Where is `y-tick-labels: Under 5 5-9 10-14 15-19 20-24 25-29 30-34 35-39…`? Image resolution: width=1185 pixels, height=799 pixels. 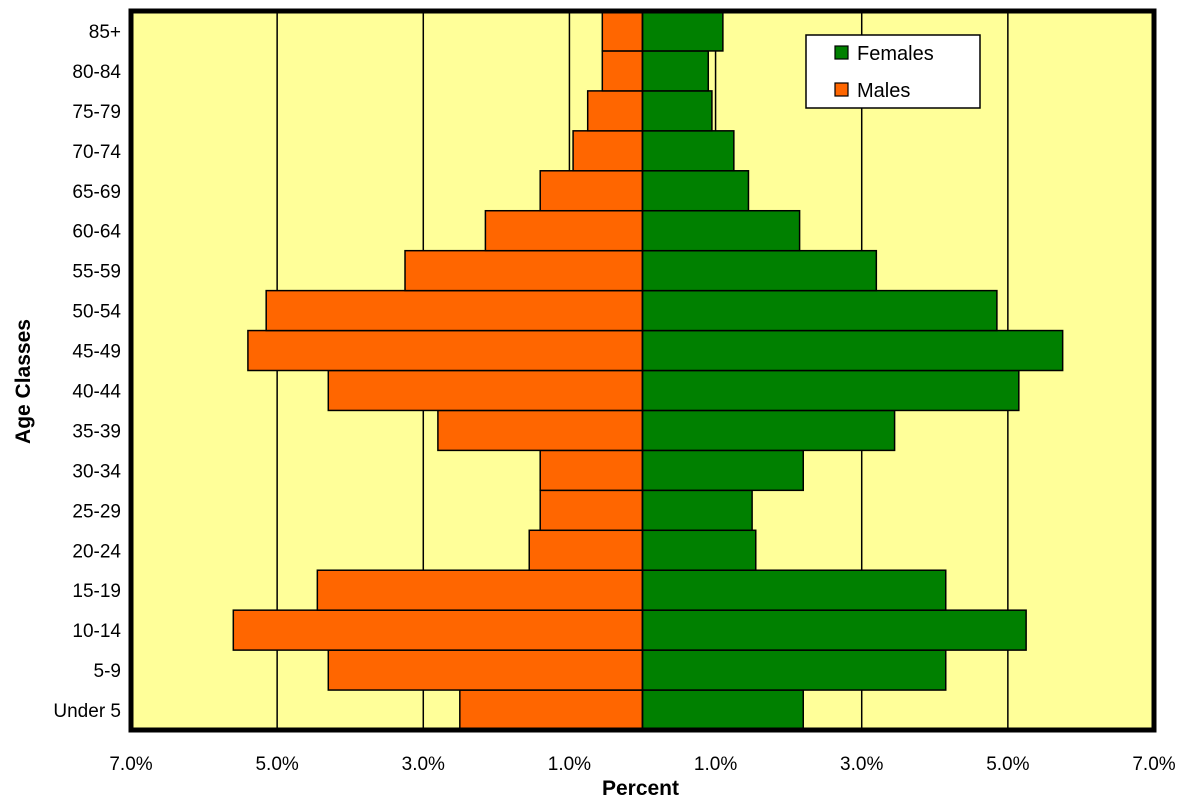 y-tick-labels: Under 5 5-9 10-14 15-19 20-24 25-29 30-34 35-39… is located at coordinates (87, 372).